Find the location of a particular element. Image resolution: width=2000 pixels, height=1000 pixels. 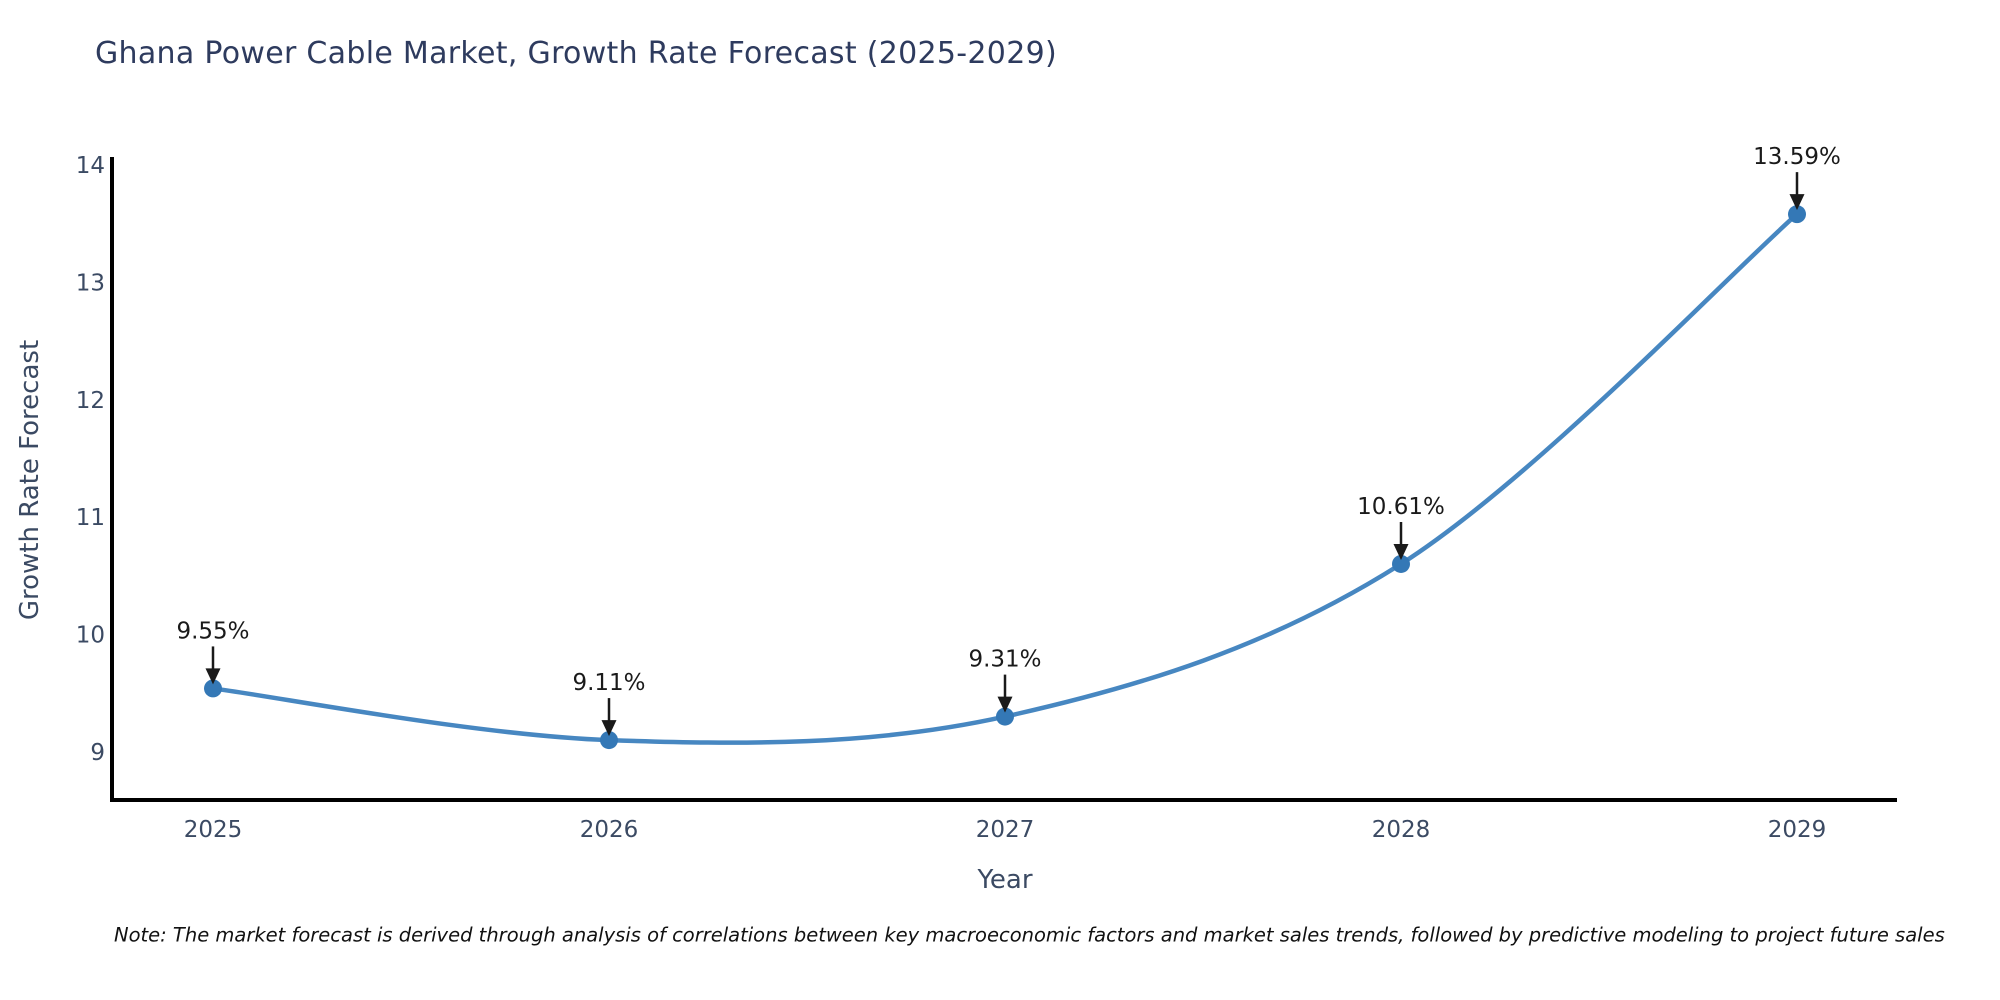

y-tick-label: 12 is located at coordinates (90, 401).